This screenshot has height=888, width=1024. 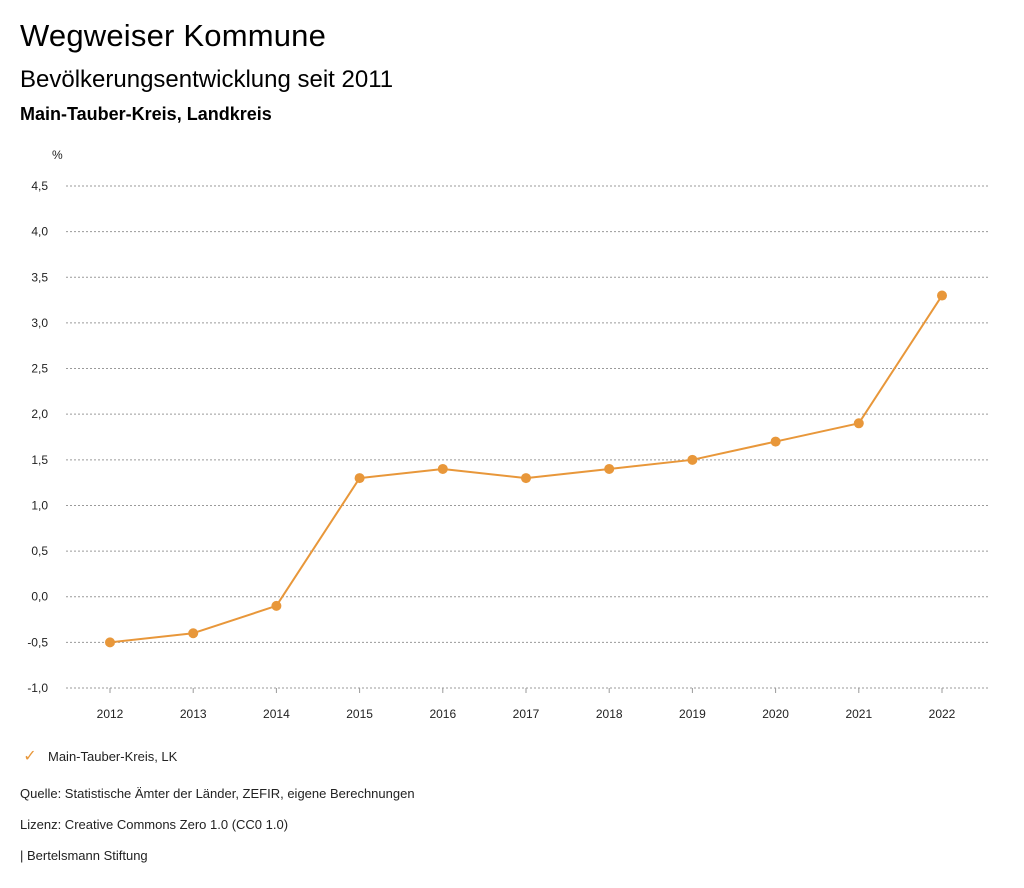 I want to click on x-tick-label: 2017, so click(x=526, y=714).